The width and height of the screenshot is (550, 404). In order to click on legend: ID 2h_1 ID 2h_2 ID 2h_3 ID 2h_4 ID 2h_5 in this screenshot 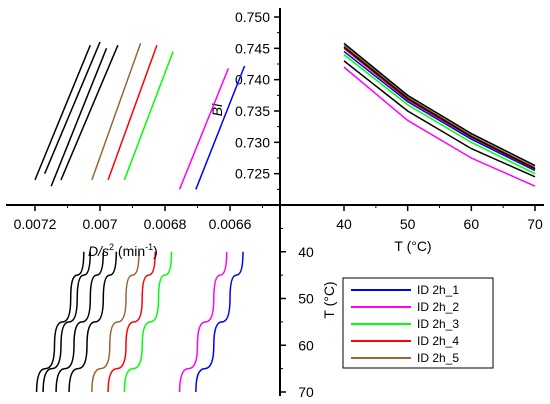, I will do `click(418, 323)`.